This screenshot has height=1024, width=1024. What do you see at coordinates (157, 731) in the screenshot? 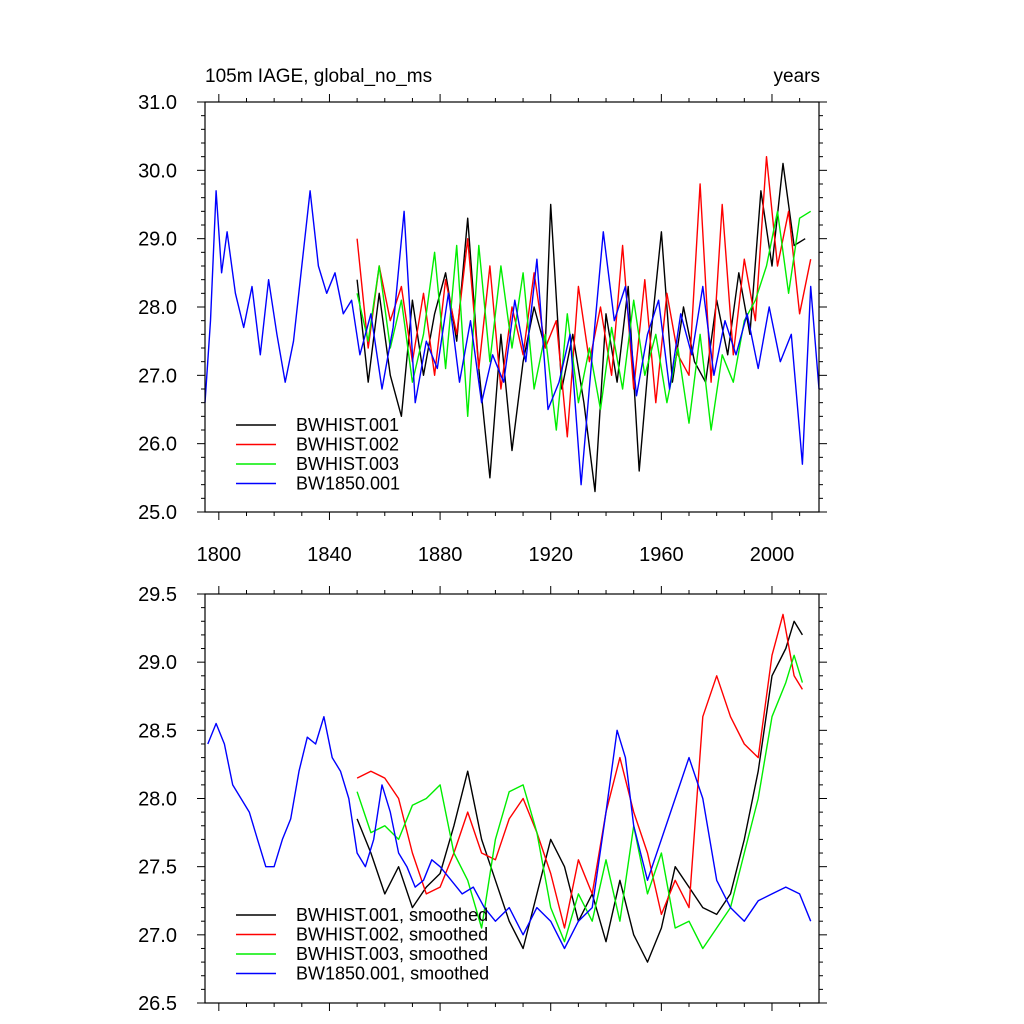
I see `y-tick-label: 28.5` at bounding box center [157, 731].